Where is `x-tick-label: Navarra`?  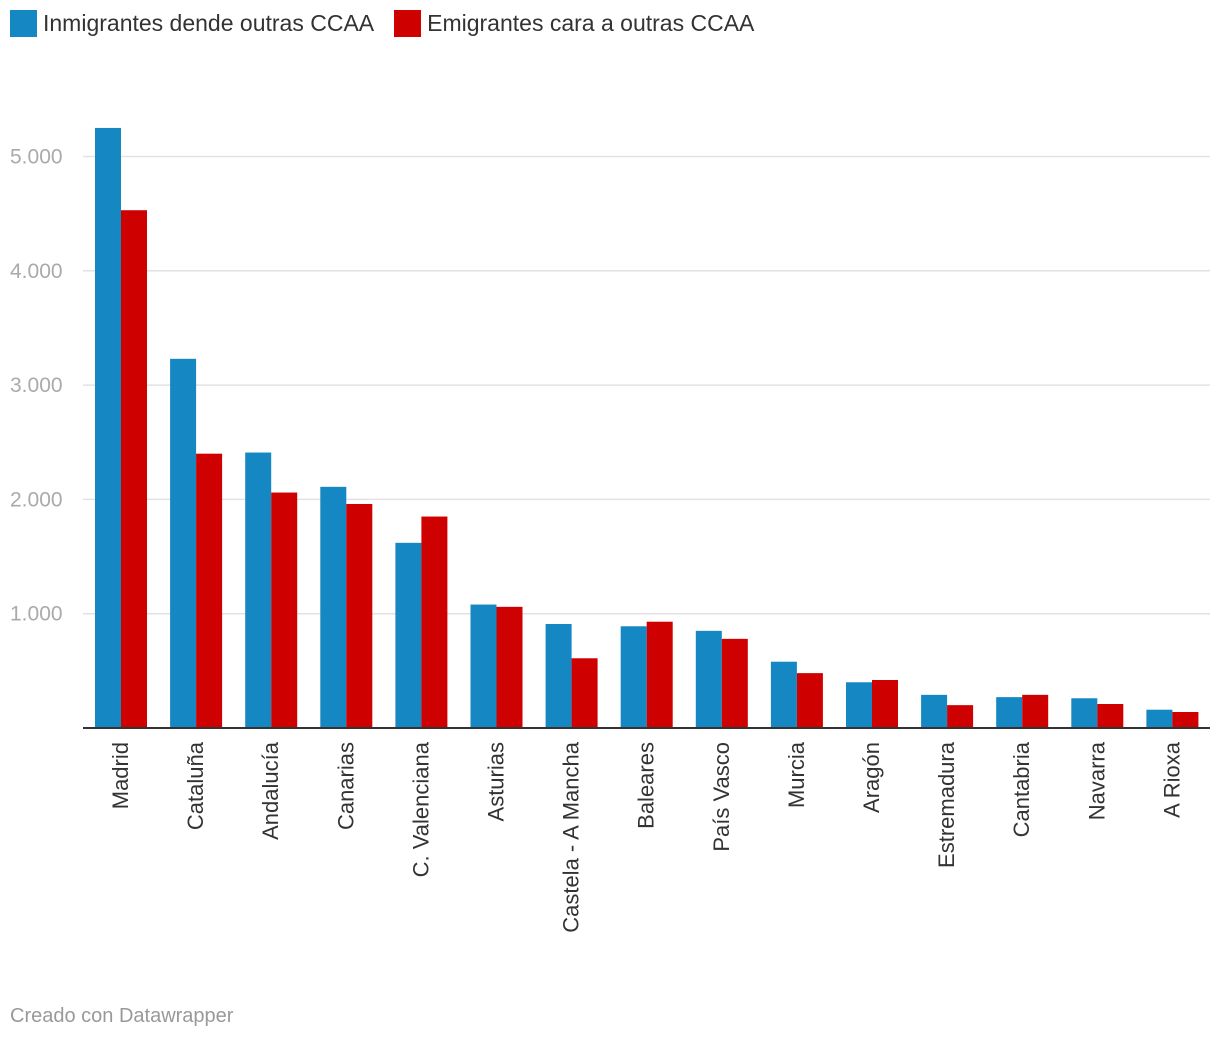 x-tick-label: Navarra is located at coordinates (1096, 780).